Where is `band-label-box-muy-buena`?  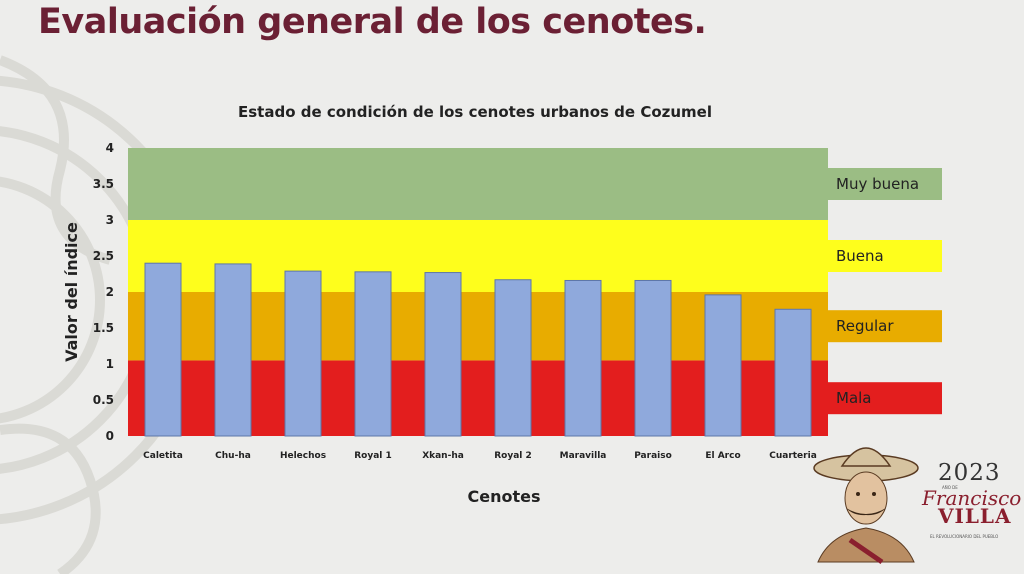
band-label-box-muy-buena is located at coordinates (885, 184).